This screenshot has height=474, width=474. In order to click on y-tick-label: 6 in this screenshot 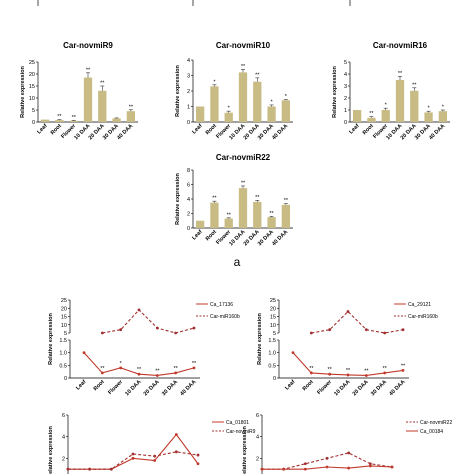, I will do `click(188, 186)`.